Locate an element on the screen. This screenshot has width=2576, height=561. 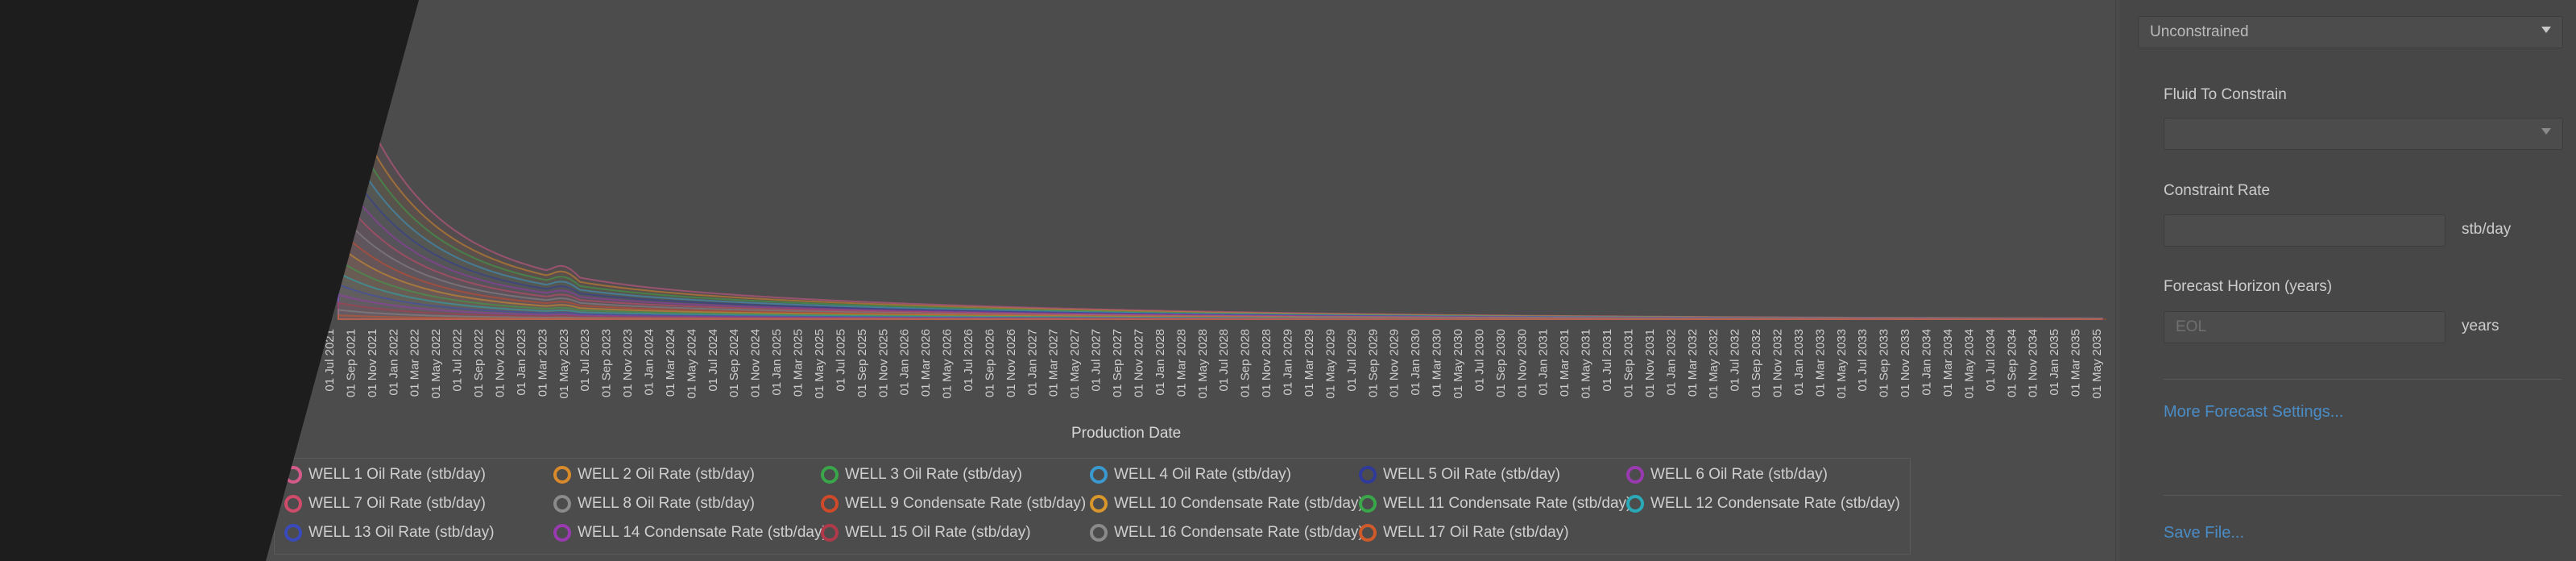
x-tick-label: 01 Jan 2030 is located at coordinates (1416, 362).